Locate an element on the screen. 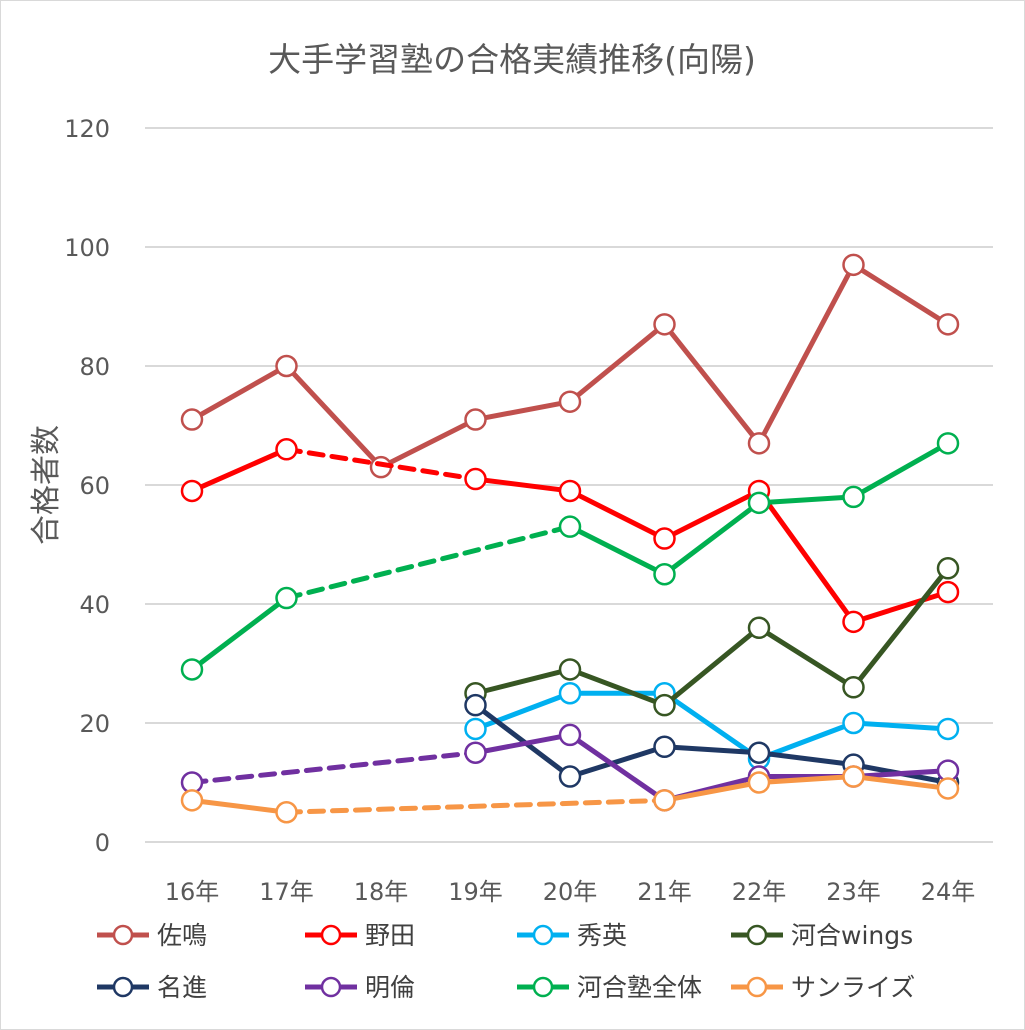 The height and width of the screenshot is (1030, 1025). x-axis-ticks: 16年 17年 18年 19年 20年 21年 22年 23年 24年 is located at coordinates (570, 892).